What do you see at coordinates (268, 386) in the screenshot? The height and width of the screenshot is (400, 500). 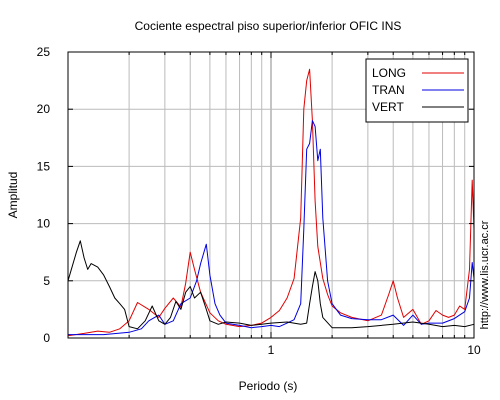 I see `x-axis-title: Periodo (s)` at bounding box center [268, 386].